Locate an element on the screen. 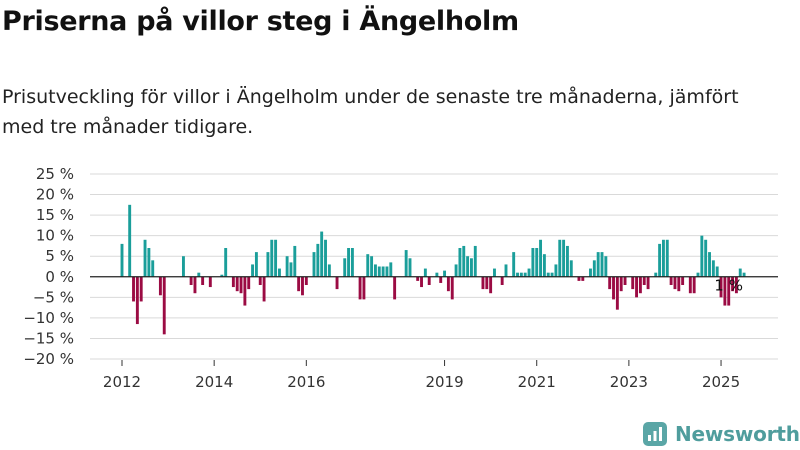 The width and height of the screenshot is (800, 450). x-tick-label: 2012 is located at coordinates (122, 382).